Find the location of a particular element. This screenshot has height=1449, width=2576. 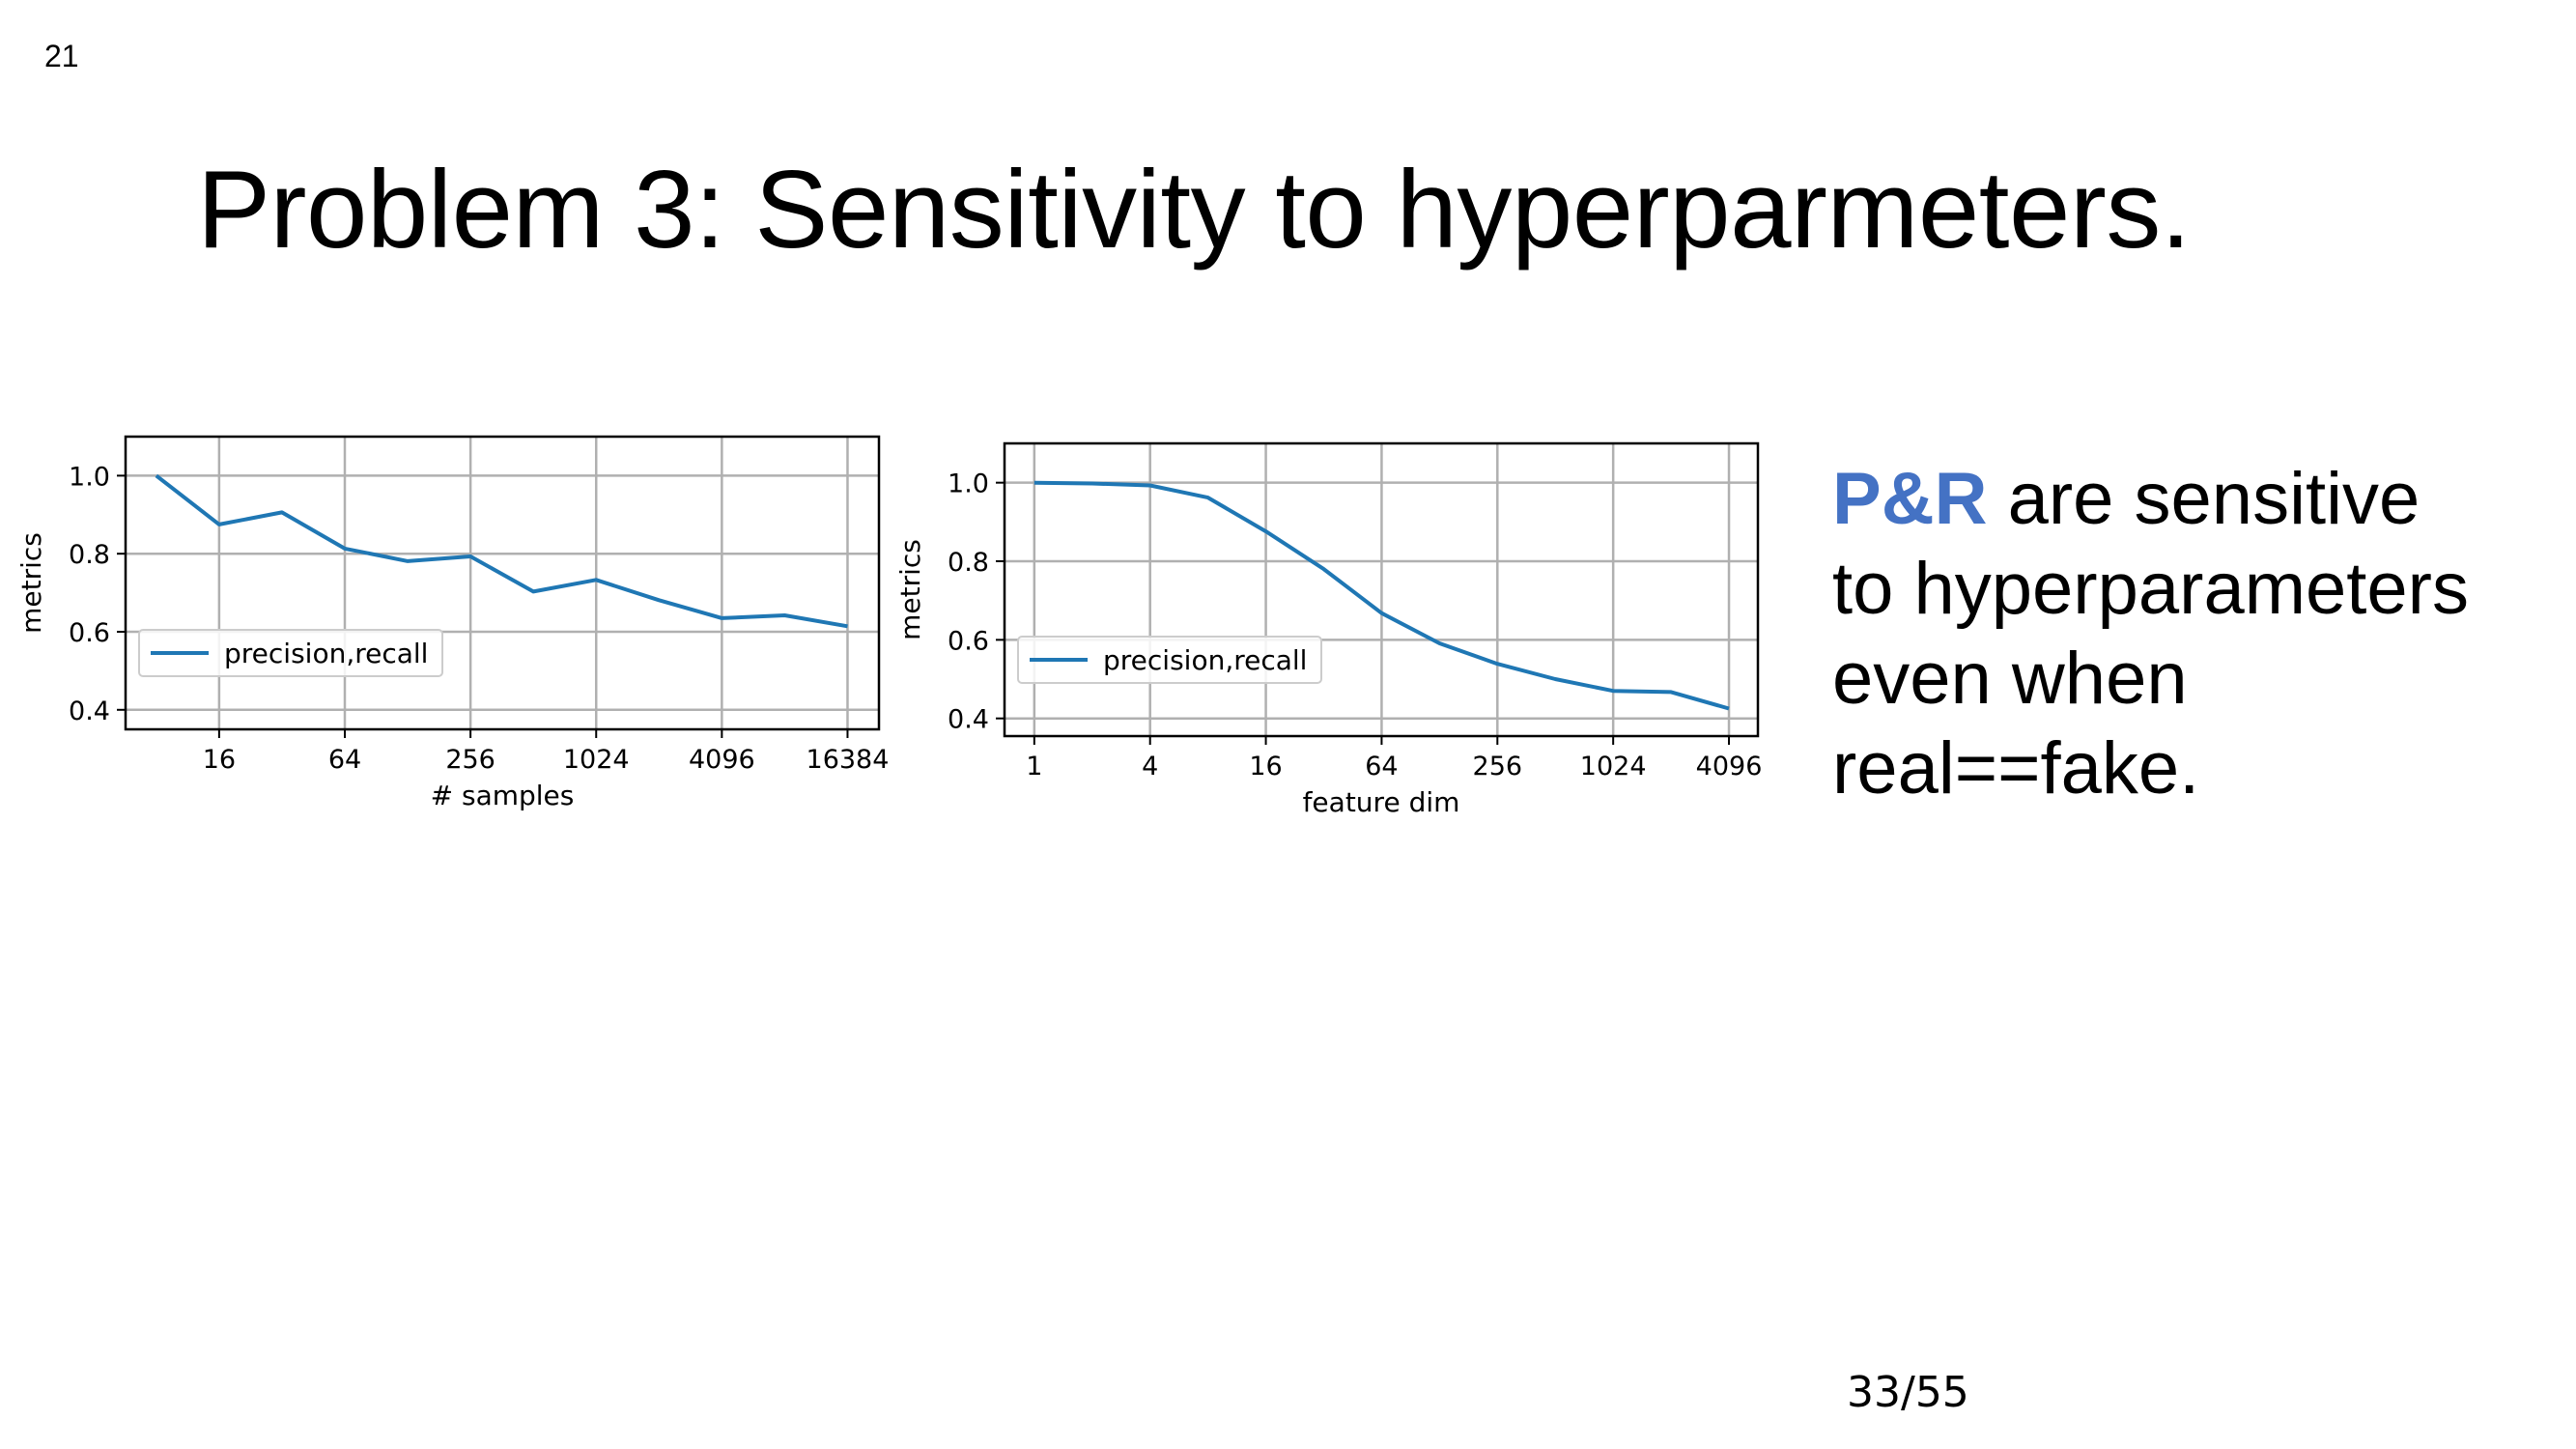

side-note-highlight: P&R is located at coordinates (1910, 499).